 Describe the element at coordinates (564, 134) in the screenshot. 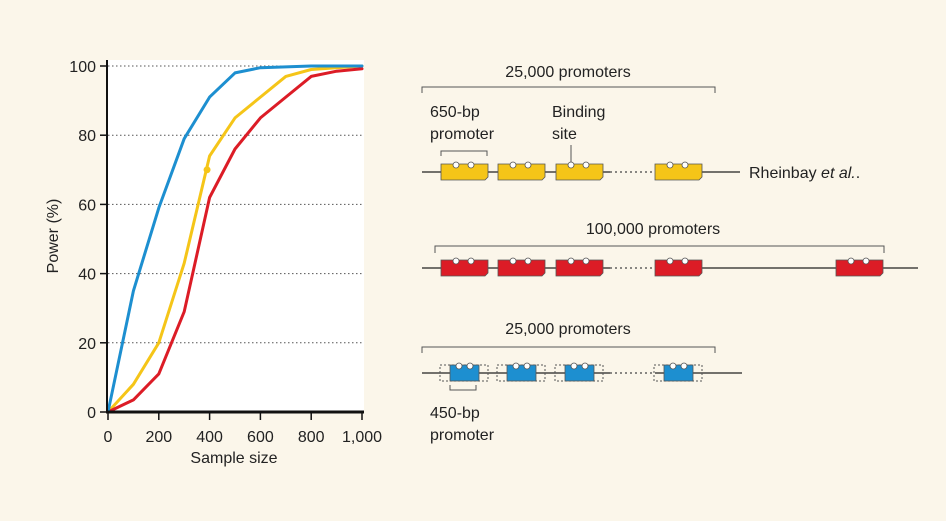

I see `annotation-binding-site-line2: site` at that location.